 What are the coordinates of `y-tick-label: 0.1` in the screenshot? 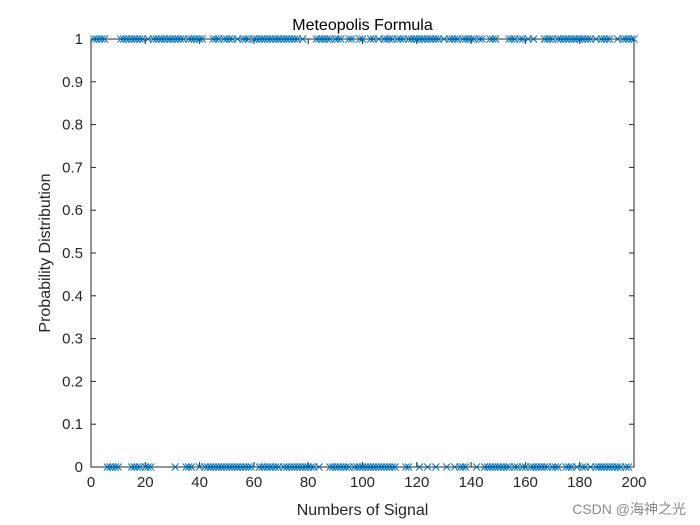 It's located at (72, 424).